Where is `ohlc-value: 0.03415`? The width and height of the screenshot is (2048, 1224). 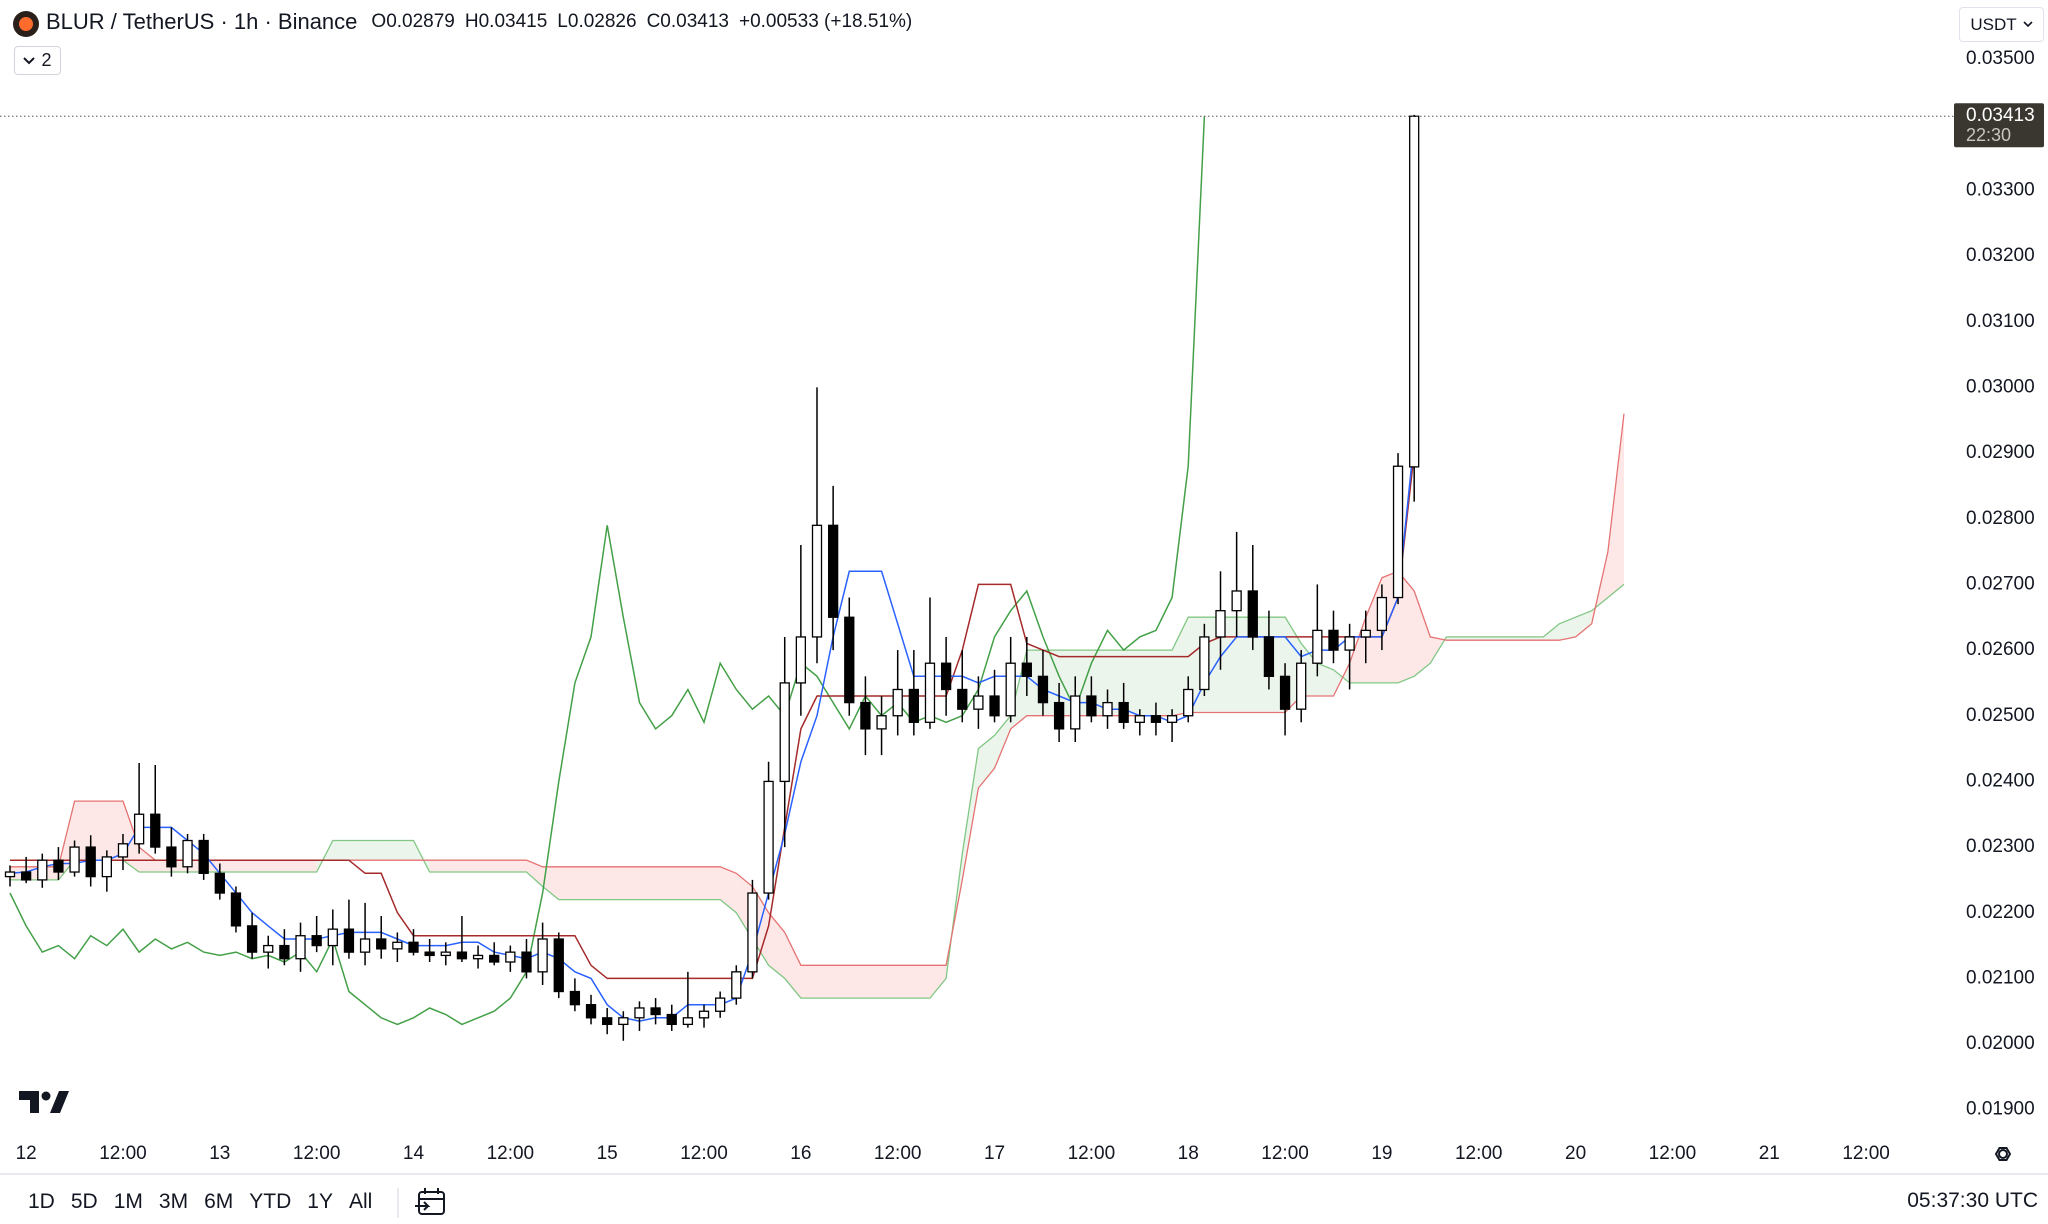 ohlc-value: 0.03415 is located at coordinates (513, 21).